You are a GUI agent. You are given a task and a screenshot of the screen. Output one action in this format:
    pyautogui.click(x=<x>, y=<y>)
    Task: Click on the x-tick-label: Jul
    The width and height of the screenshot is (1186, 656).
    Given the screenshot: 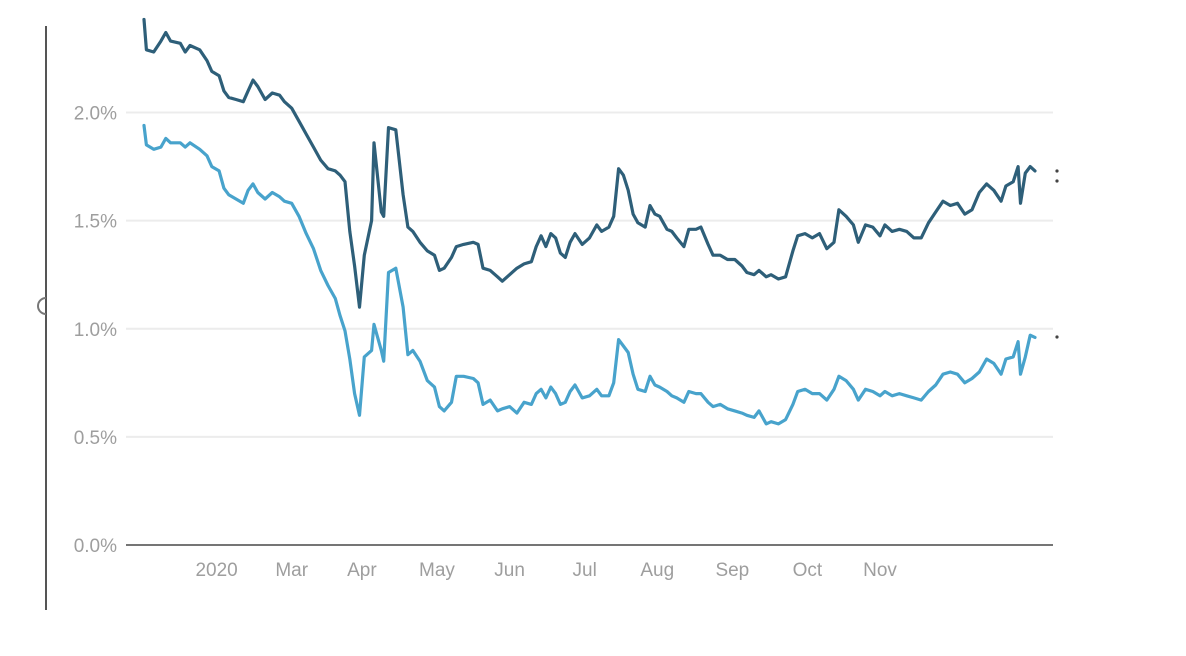 What is the action you would take?
    pyautogui.click(x=585, y=570)
    